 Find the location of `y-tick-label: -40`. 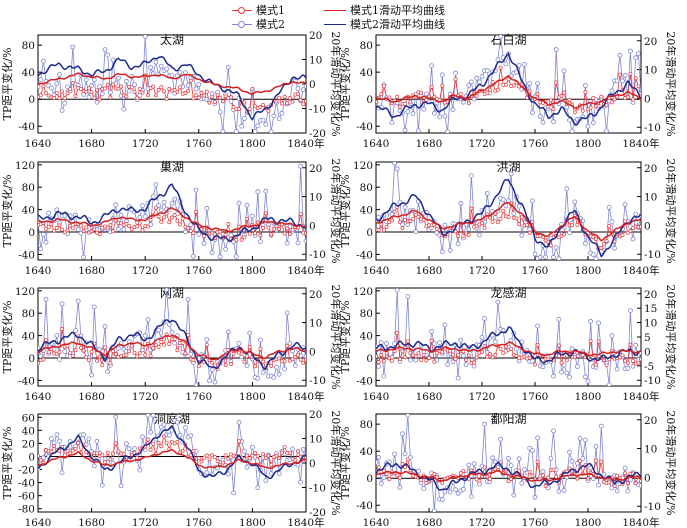

y-tick-label: -40 is located at coordinates (364, 506).